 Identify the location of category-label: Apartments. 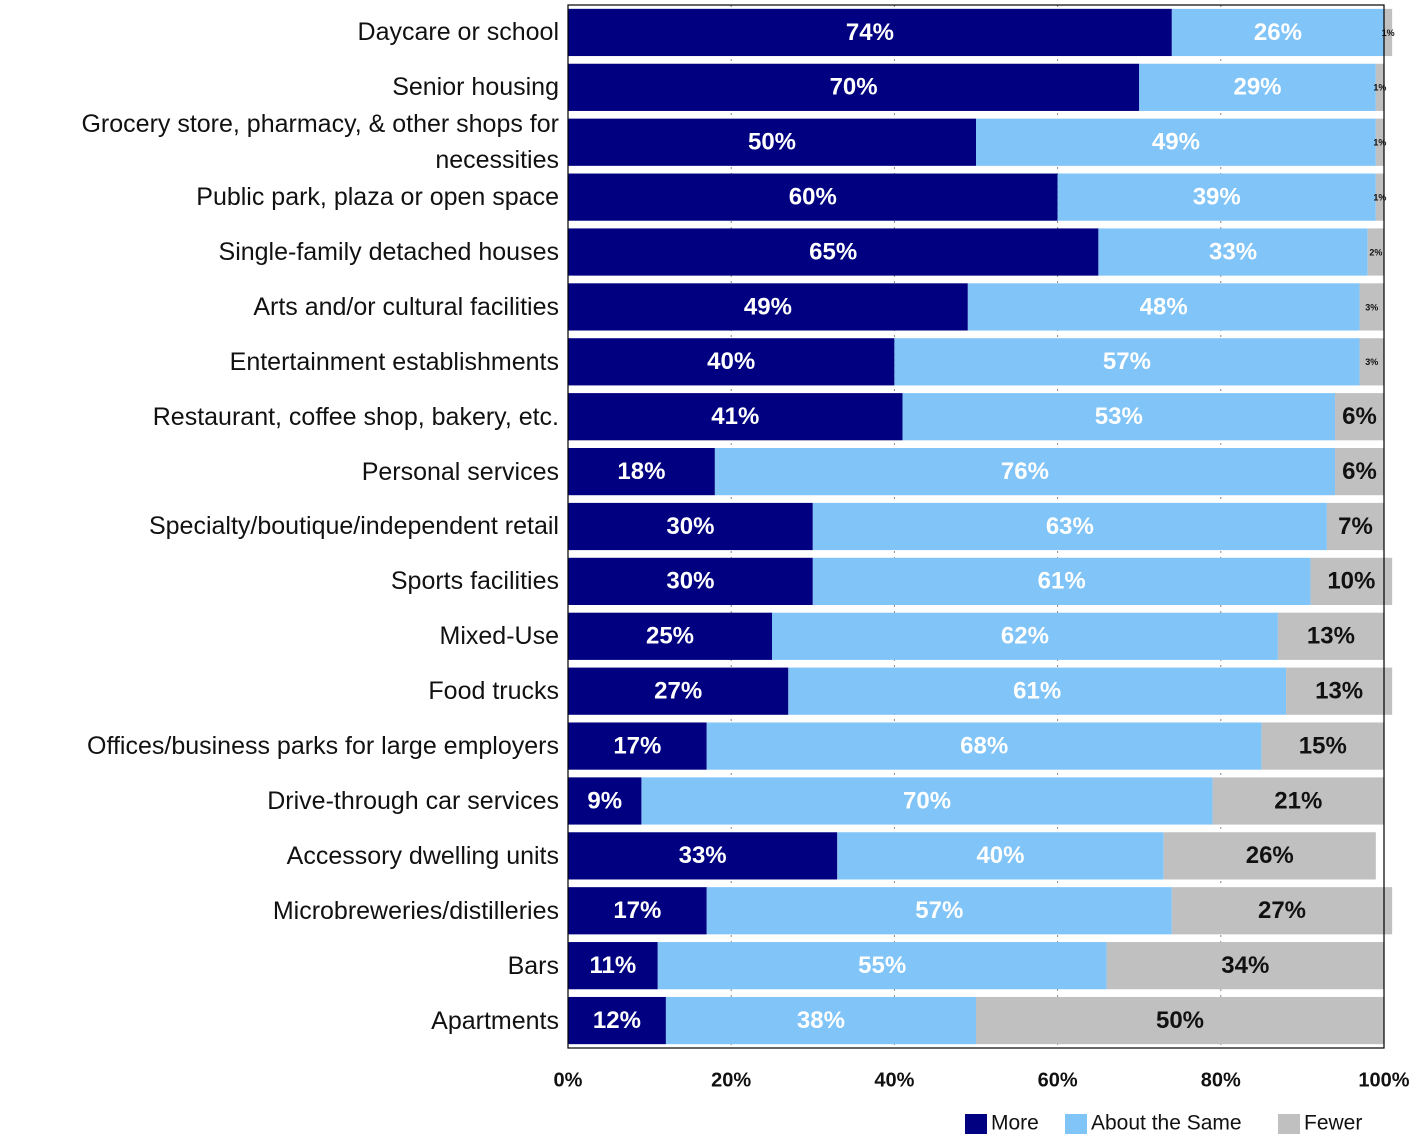
(495, 1020).